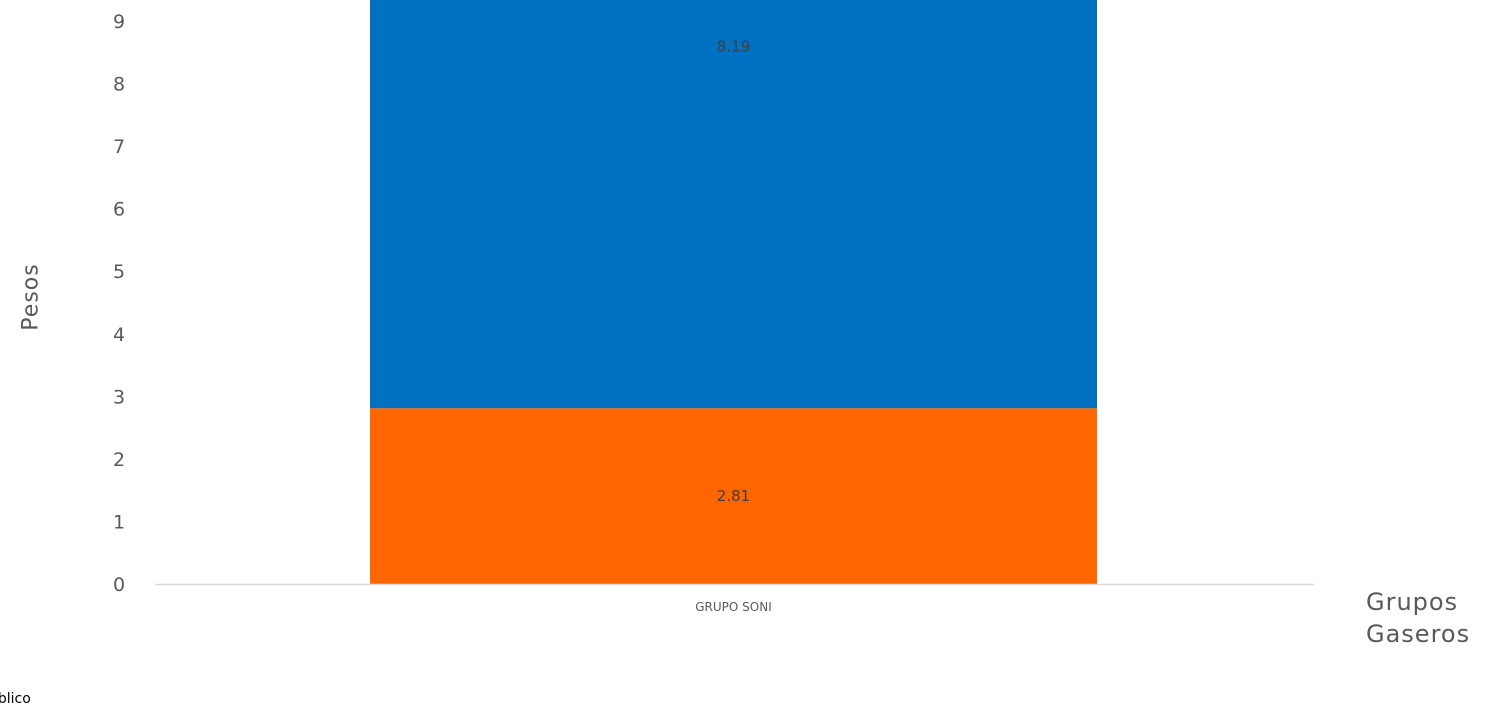 The image size is (1485, 709). I want to click on y-tick-label: 6, so click(119, 210).